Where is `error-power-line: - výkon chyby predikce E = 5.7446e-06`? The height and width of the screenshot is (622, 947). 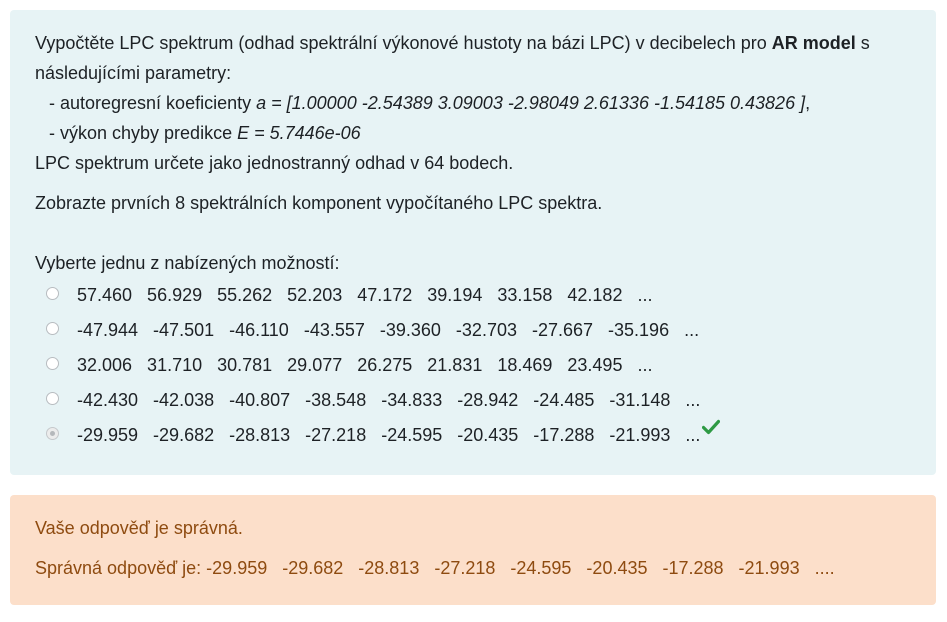
error-power-line: - výkon chyby predikce E = 5.7446e-06 is located at coordinates (473, 133).